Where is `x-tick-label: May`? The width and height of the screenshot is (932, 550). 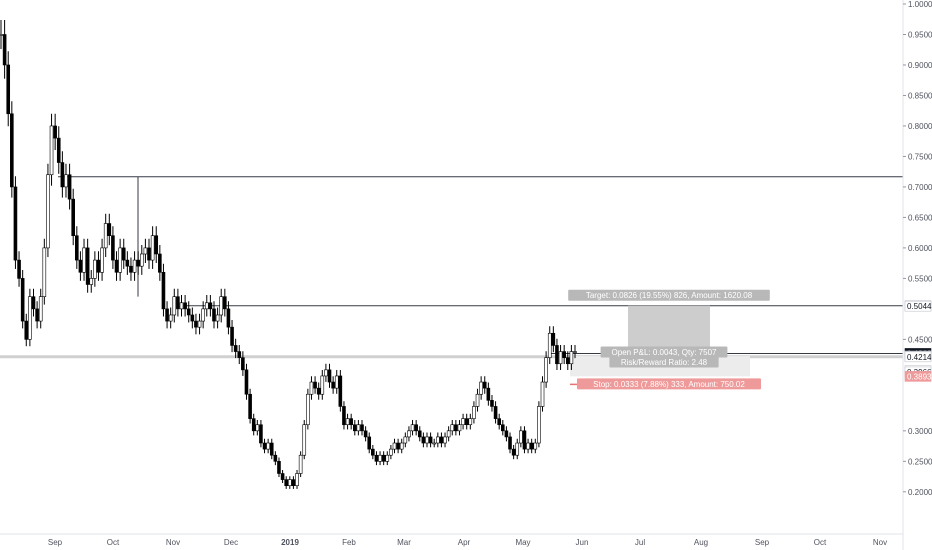 x-tick-label: May is located at coordinates (522, 542).